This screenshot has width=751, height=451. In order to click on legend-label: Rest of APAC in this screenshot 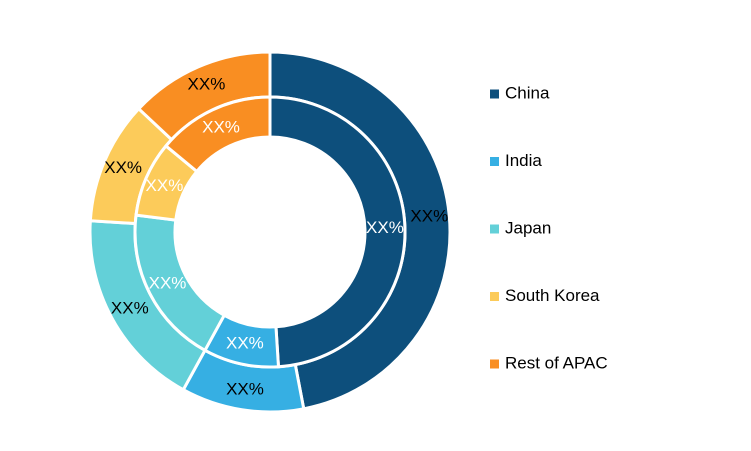, I will do `click(556, 362)`.